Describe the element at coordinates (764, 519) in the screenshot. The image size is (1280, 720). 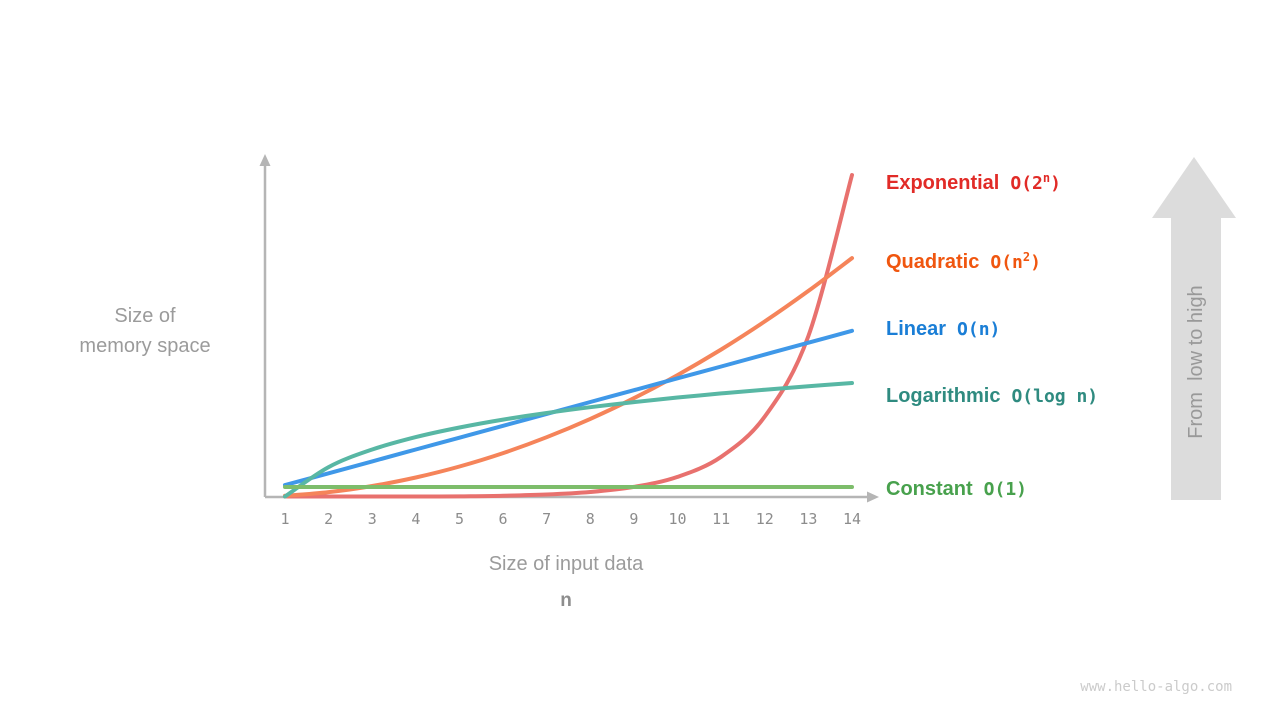
I see `x-tick-label-12: 12` at that location.